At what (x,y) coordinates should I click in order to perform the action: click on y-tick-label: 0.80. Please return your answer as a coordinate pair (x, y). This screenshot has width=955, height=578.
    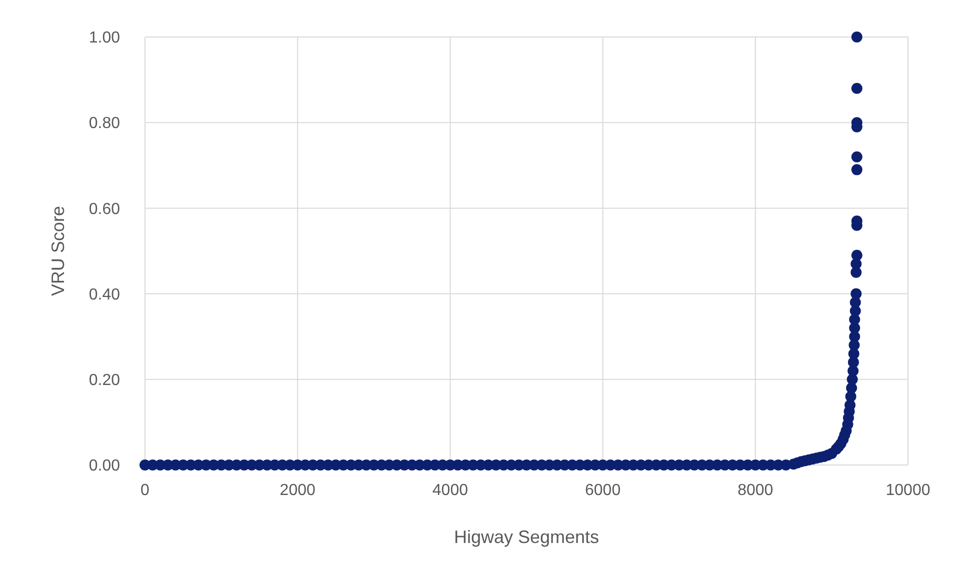
    Looking at the image, I should click on (104, 123).